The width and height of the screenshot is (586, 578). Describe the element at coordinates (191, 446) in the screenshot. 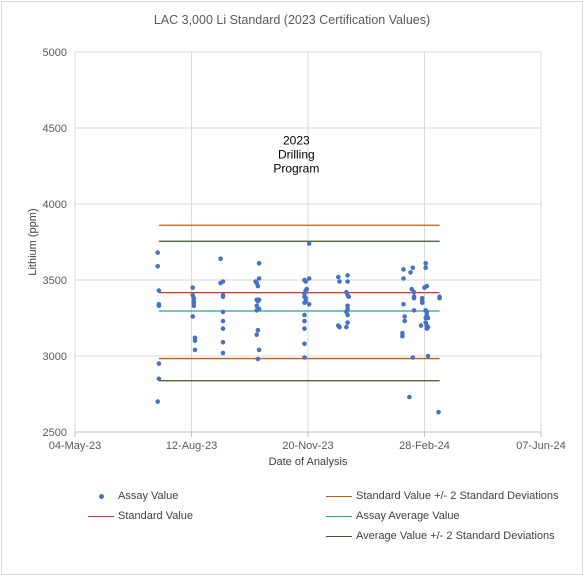

I see `x-tick-label: 12-Aug-23` at that location.